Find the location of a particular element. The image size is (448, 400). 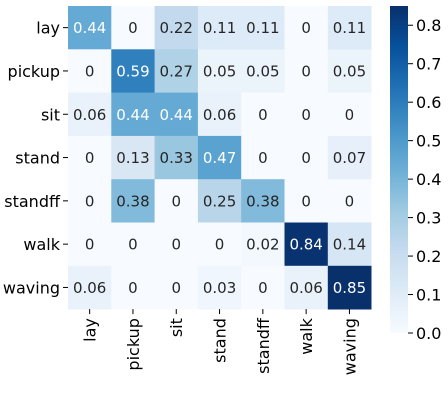

colorbar-tick-label: 0.7 is located at coordinates (428, 64).